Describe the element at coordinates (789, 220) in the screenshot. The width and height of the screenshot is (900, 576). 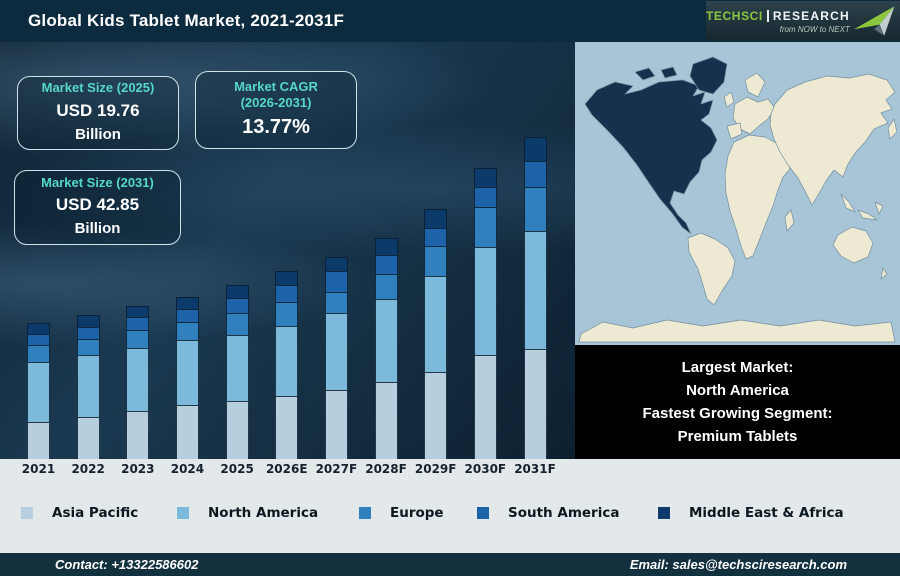
I see `madagascar` at that location.